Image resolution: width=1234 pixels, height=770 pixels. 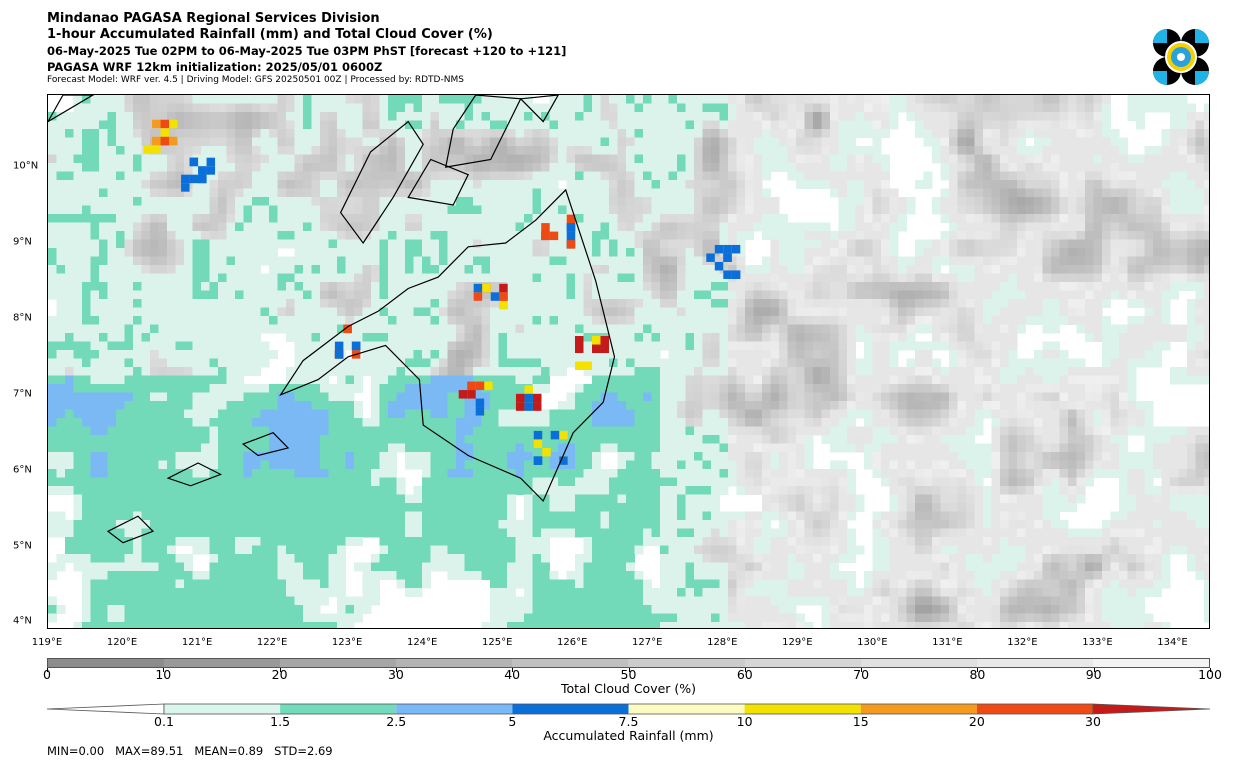 I want to click on lat-label: 7°N, so click(x=22, y=394).